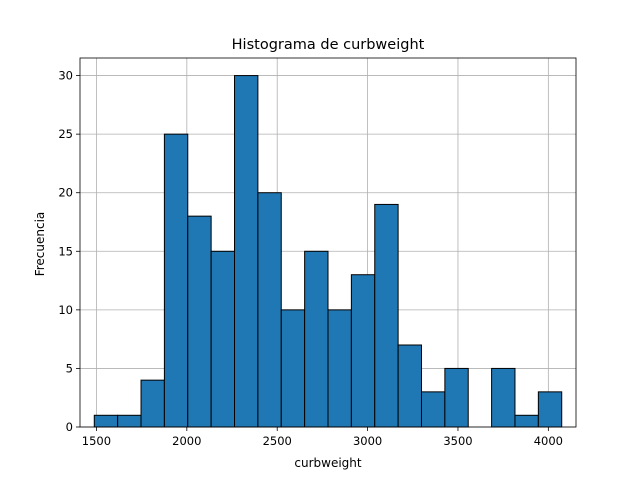 This screenshot has height=480, width=640. Describe the element at coordinates (65, 193) in the screenshot. I see `y-tick-label: 20` at that location.